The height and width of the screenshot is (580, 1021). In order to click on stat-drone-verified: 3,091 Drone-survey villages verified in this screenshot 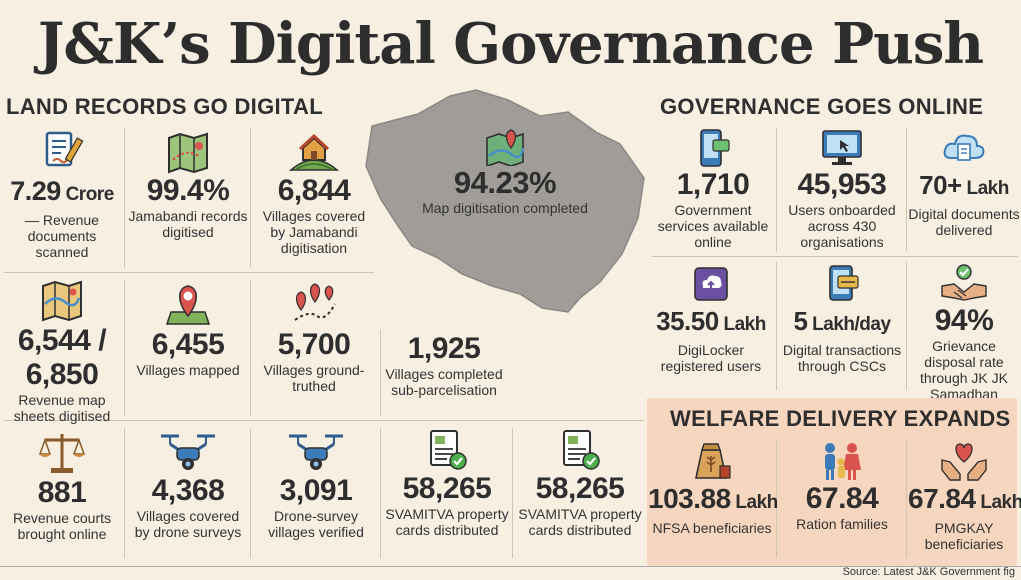, I will do `click(316, 485)`.